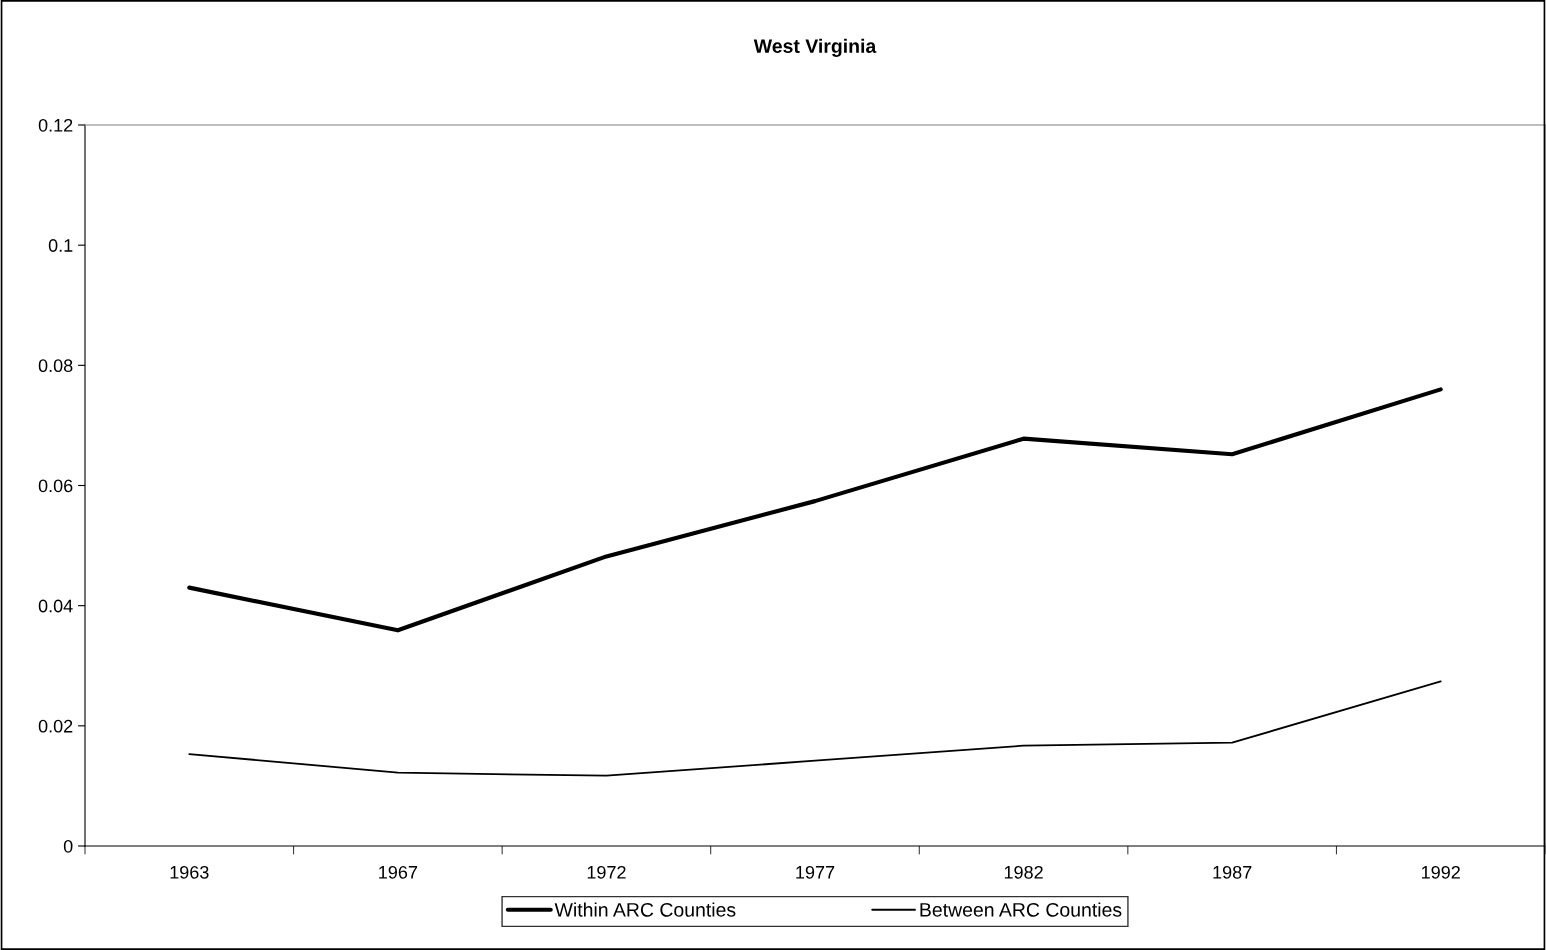 The image size is (1546, 950). Describe the element at coordinates (55, 486) in the screenshot. I see `y-tick-label: 0.06` at that location.